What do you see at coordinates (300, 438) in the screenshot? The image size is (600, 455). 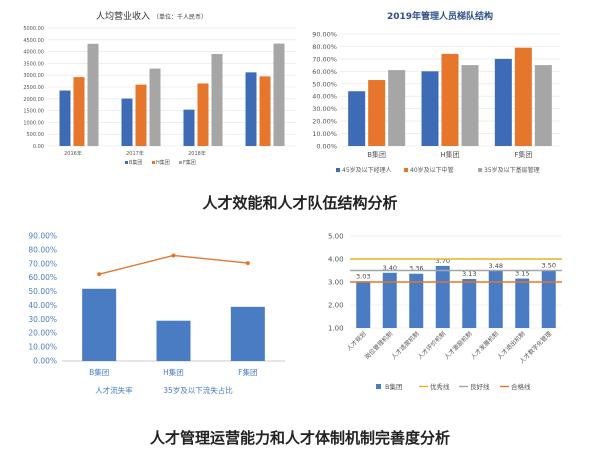 I see `heading-bottom: 人才管理运营能力和人才体制机制完善度分析` at bounding box center [300, 438].